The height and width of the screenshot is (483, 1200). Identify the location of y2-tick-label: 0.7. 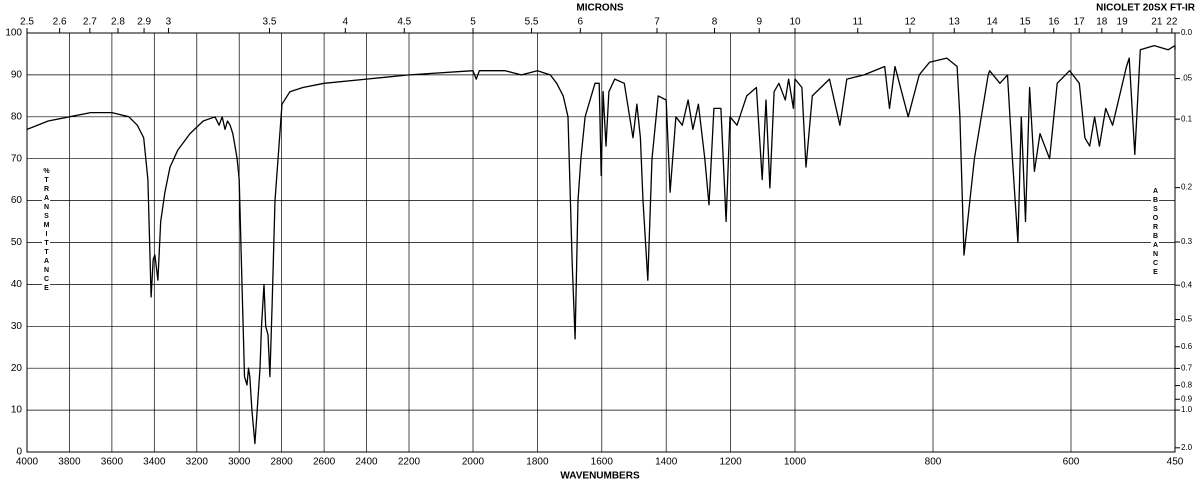
(1187, 368).